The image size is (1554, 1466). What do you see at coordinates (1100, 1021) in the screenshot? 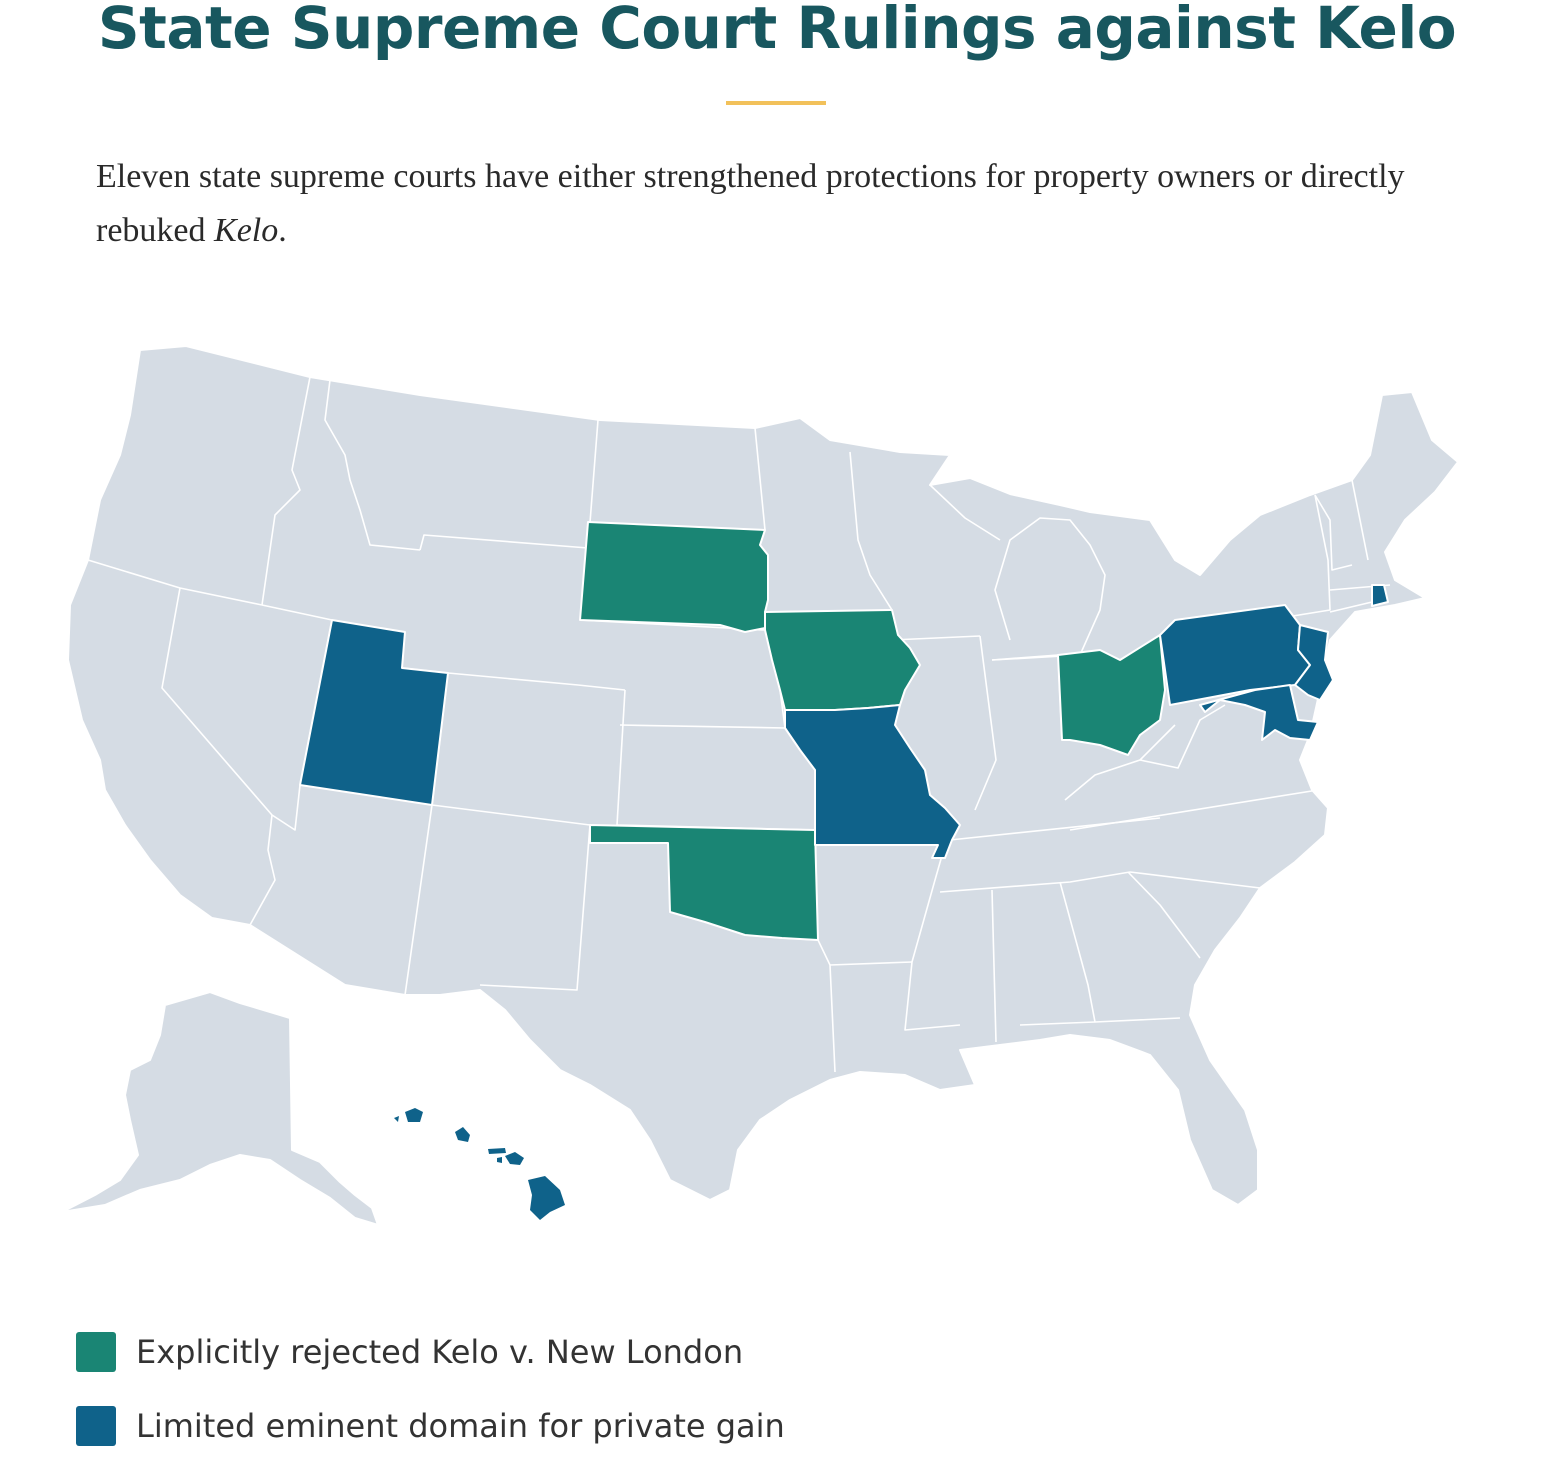
I see `border-ga-fl` at bounding box center [1100, 1021].